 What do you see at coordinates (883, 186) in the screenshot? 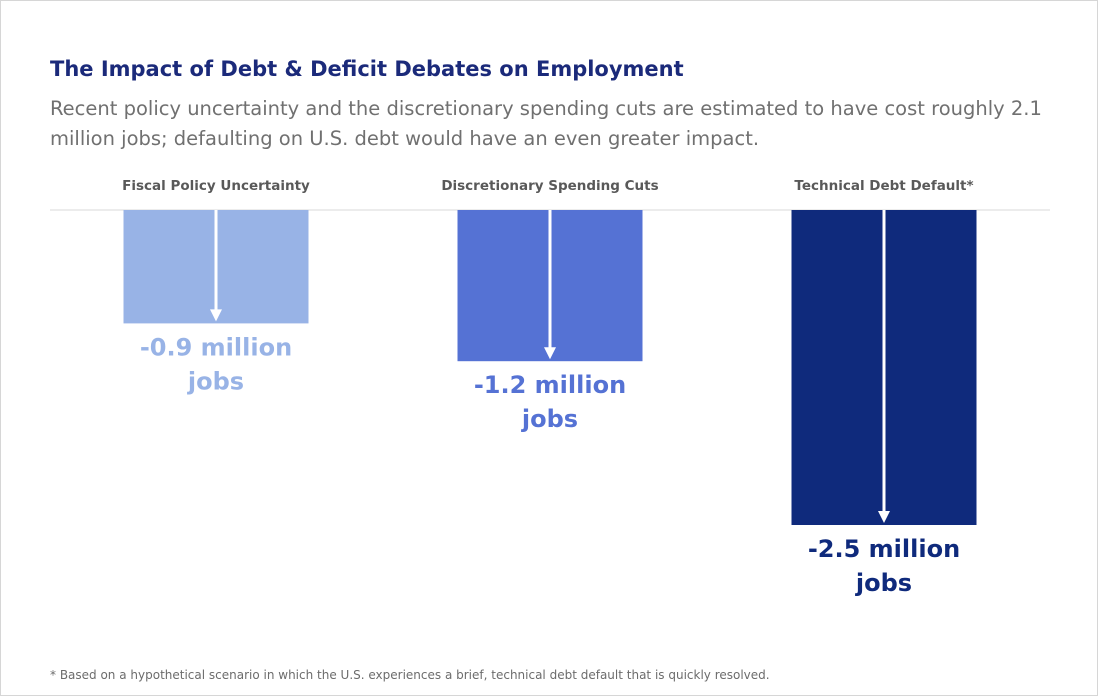
I see `category-label: Technical Debt Default*` at bounding box center [883, 186].